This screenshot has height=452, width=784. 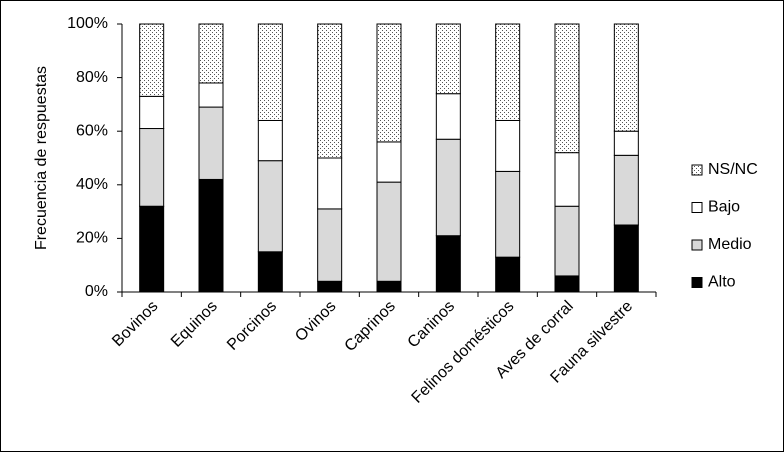 I want to click on y-tick-label: 80%, so click(x=92, y=77).